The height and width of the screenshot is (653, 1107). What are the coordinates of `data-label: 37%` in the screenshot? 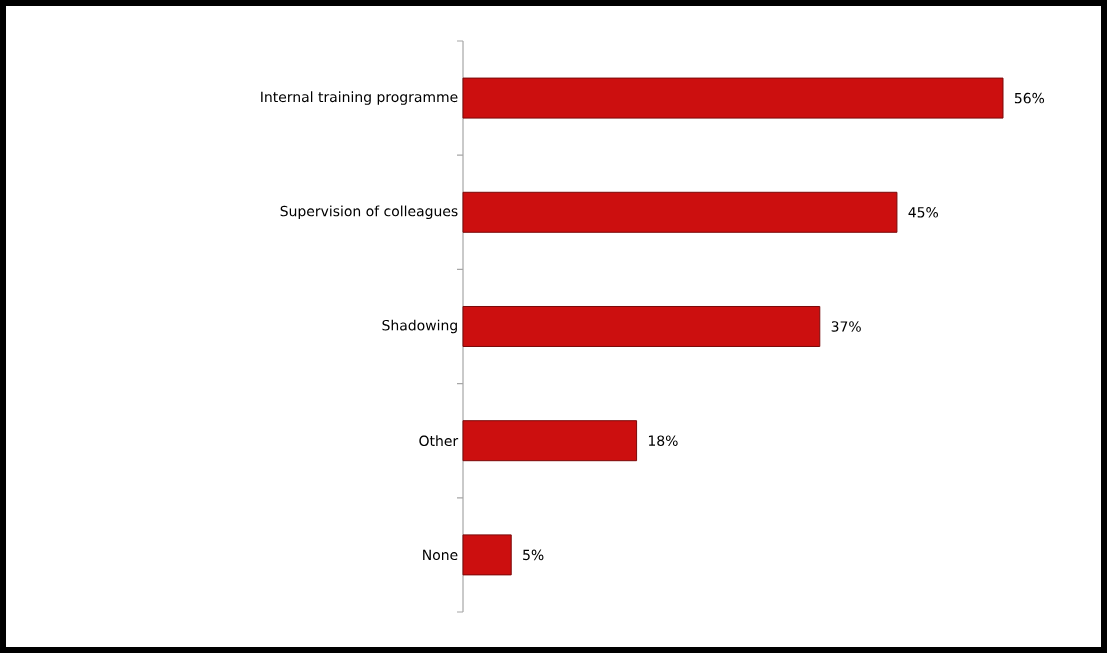 It's located at (846, 326).